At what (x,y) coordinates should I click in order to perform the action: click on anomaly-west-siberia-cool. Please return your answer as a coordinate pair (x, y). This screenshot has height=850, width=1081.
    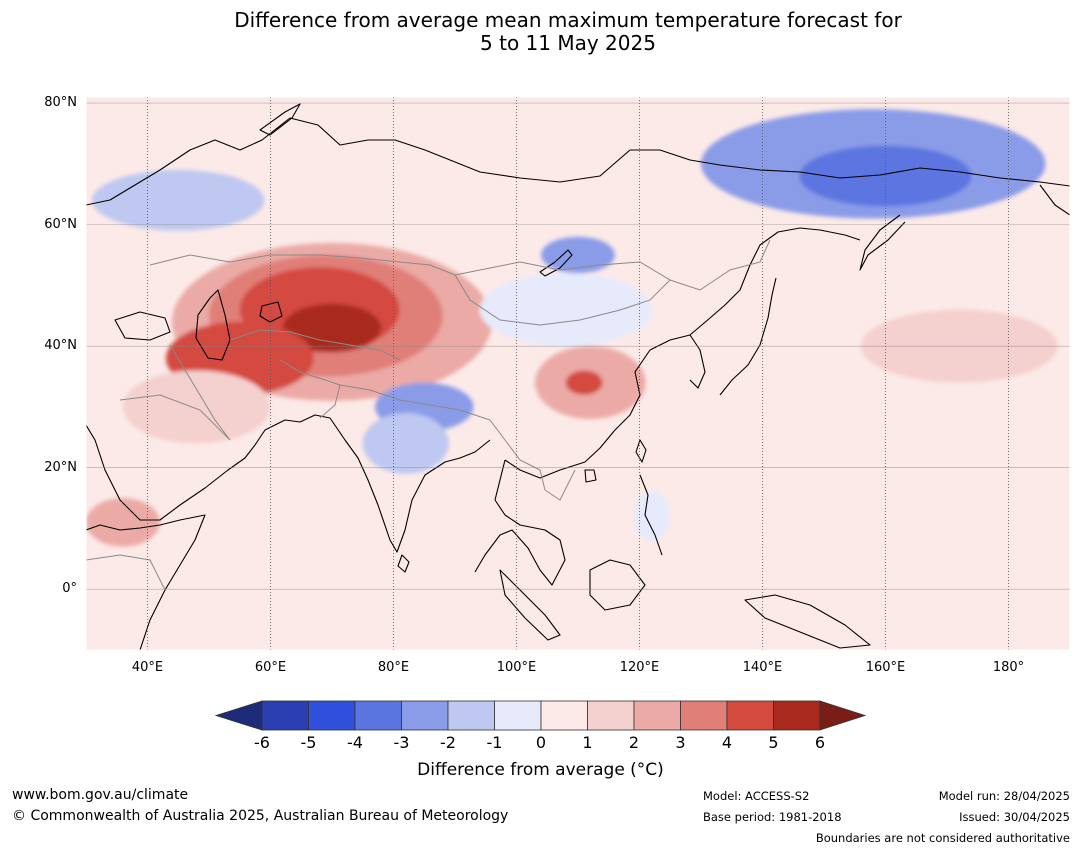
    Looking at the image, I should click on (178, 200).